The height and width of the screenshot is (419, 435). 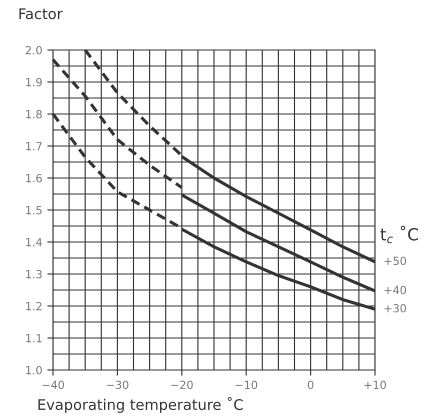 I want to click on series-label: +50, so click(x=395, y=261).